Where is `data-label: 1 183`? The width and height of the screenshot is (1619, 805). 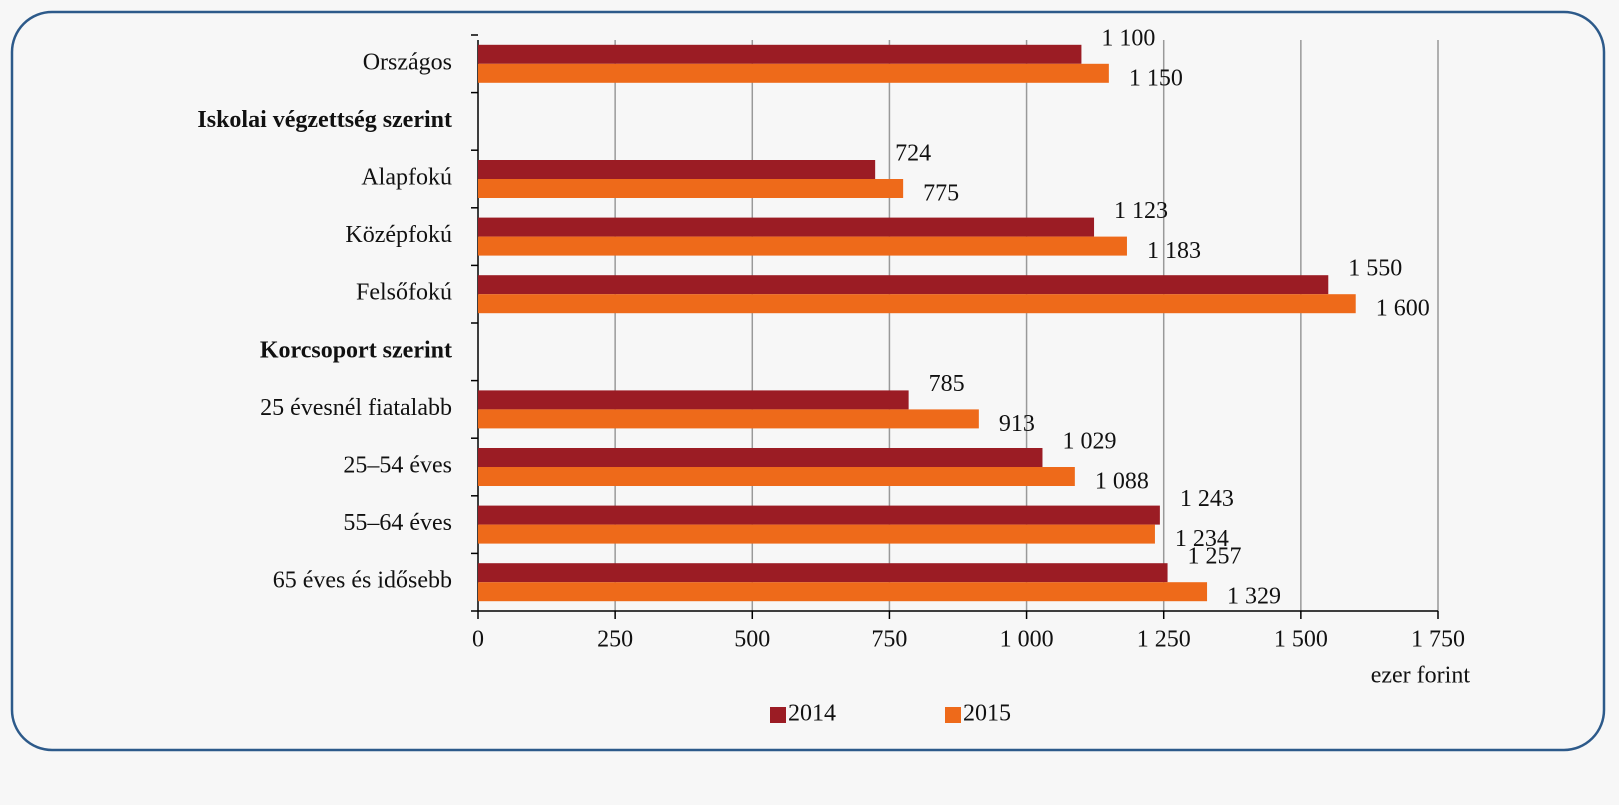 data-label: 1 183 is located at coordinates (1174, 251).